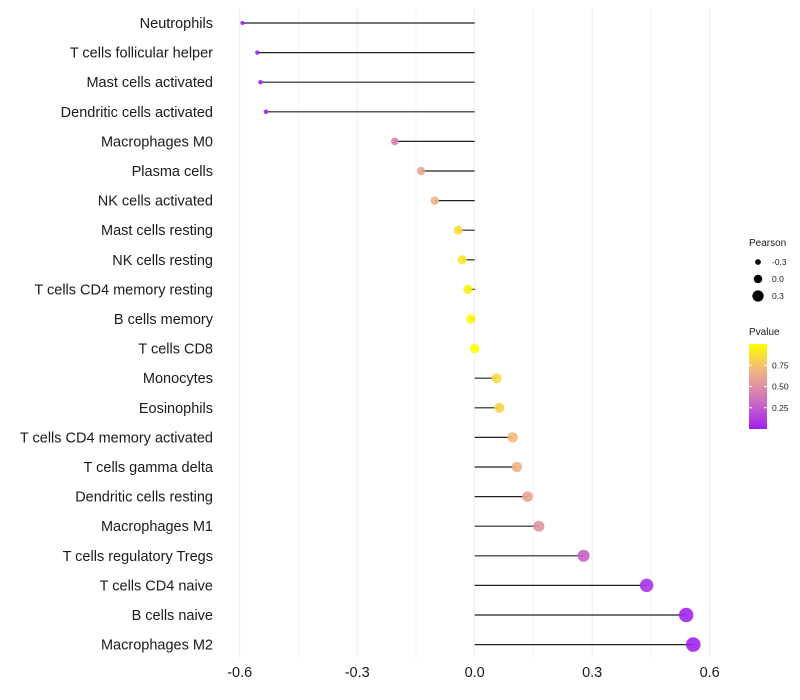 The width and height of the screenshot is (800, 700). Describe the element at coordinates (764, 332) in the screenshot. I see `legend-pvalue-title: Pvalue` at that location.